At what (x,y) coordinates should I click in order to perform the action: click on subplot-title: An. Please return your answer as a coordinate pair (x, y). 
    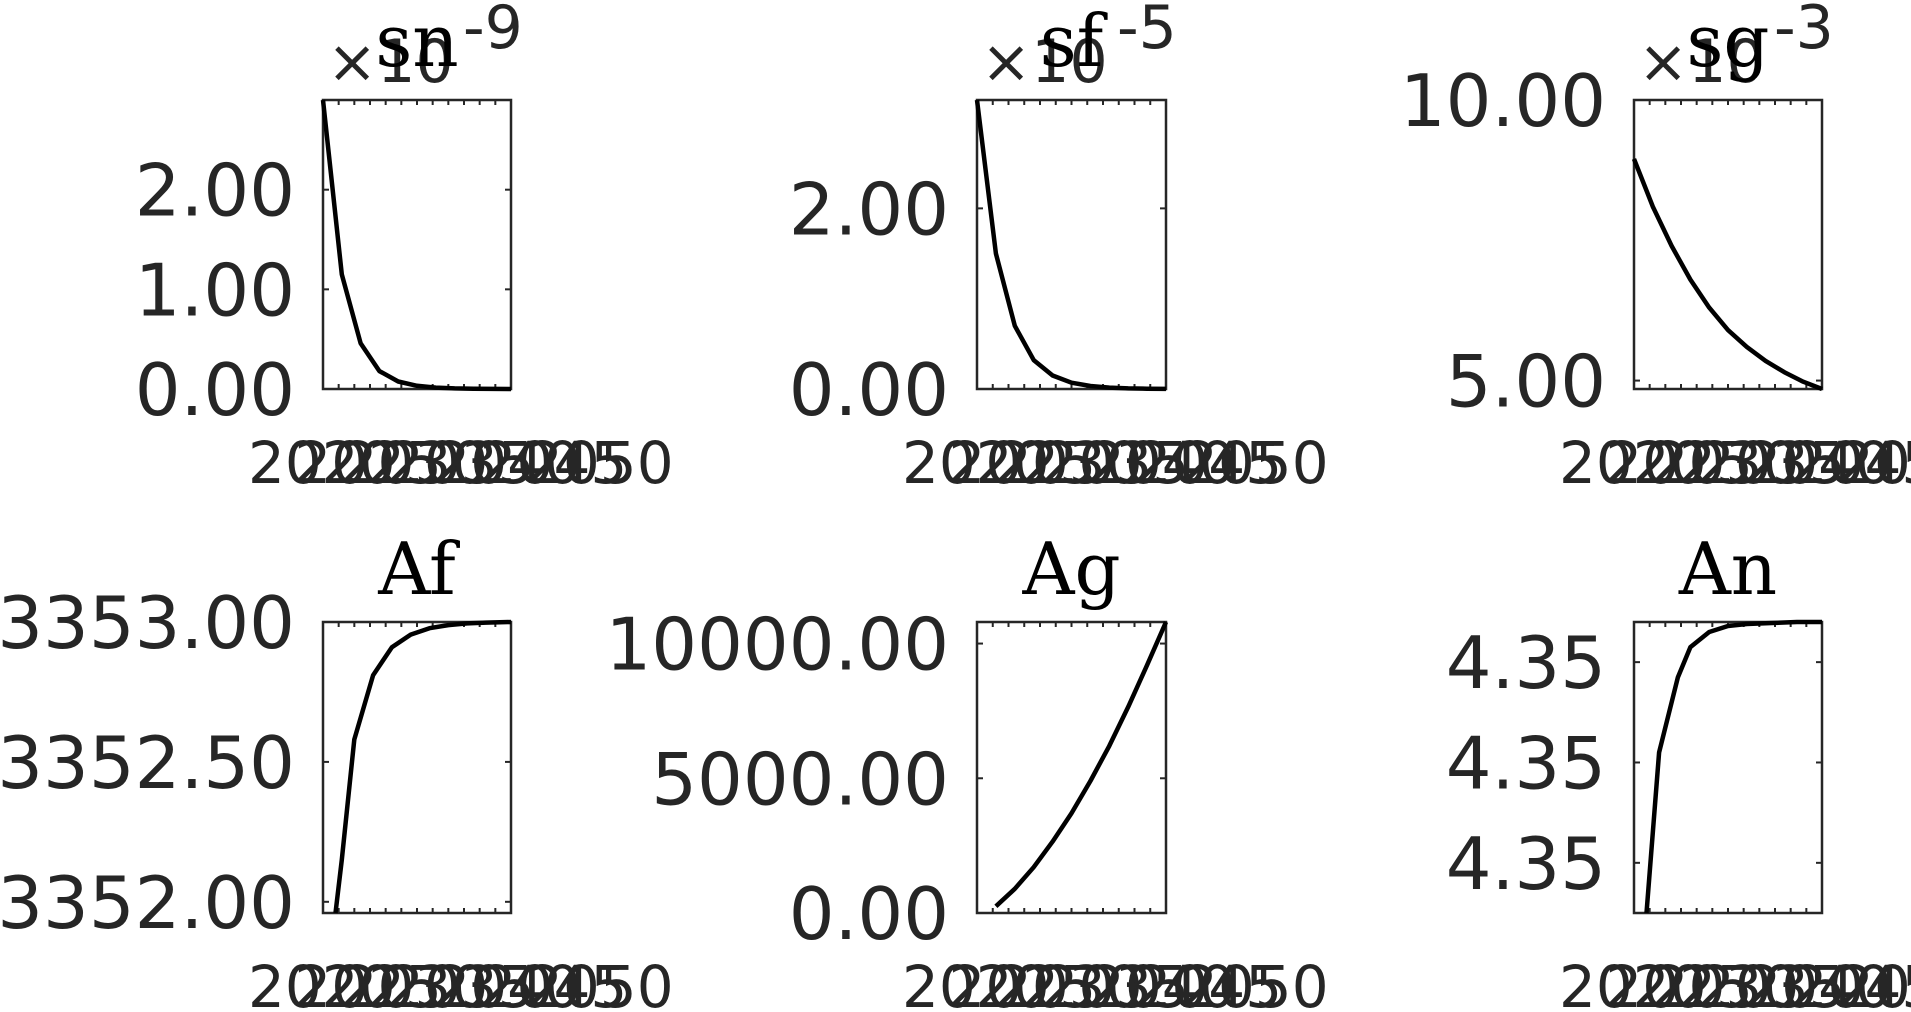
    Looking at the image, I should click on (1727, 569).